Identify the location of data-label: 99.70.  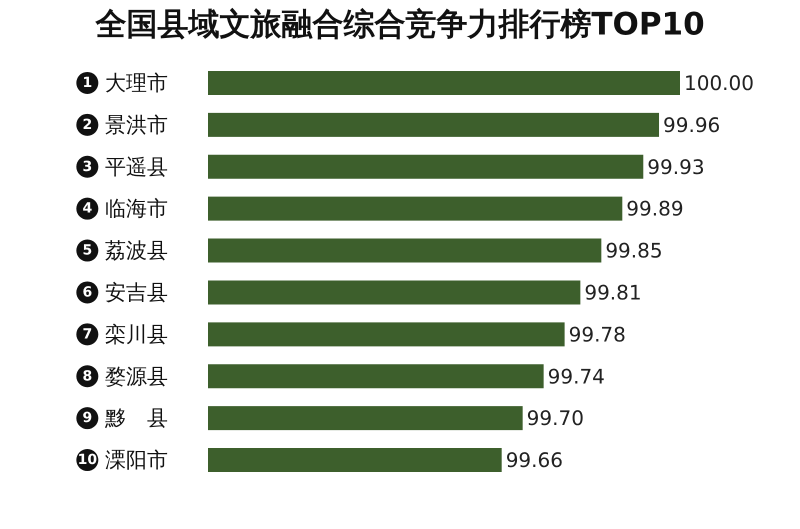
(555, 418).